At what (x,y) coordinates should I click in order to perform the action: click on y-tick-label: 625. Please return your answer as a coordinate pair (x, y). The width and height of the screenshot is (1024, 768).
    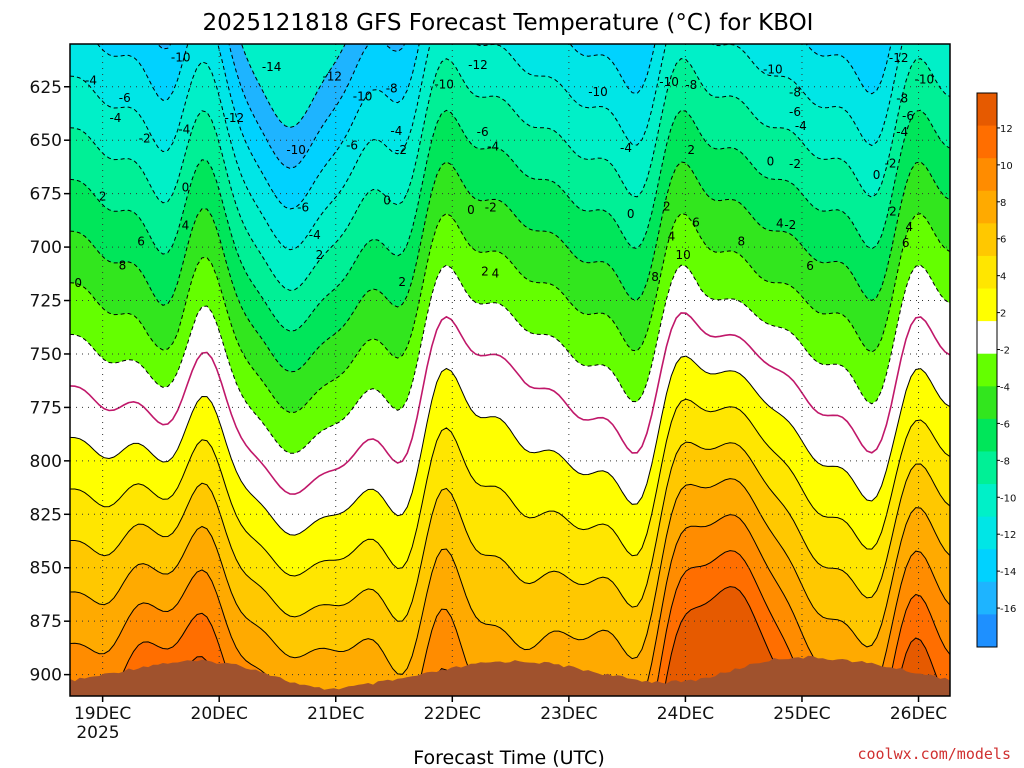
    Looking at the image, I should click on (46, 88).